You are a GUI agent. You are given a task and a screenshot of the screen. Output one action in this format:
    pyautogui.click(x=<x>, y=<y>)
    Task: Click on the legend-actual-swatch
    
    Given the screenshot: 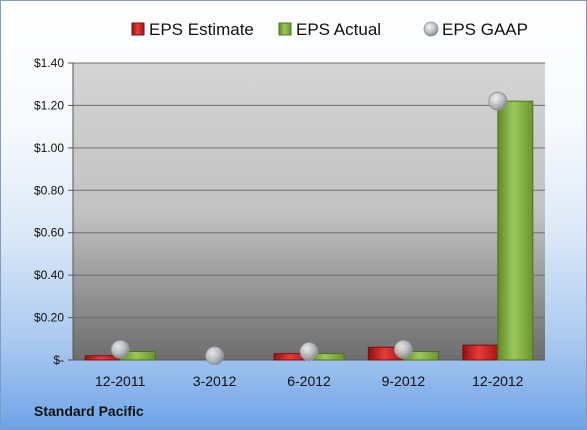 What is the action you would take?
    pyautogui.click(x=285, y=29)
    